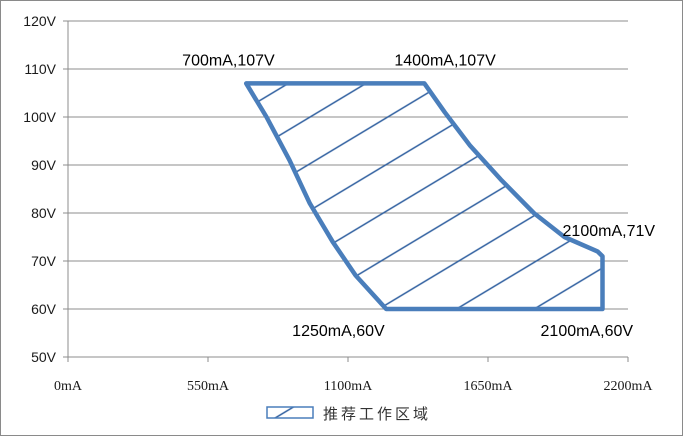 This screenshot has width=683, height=436. I want to click on point-annotation: 1400mA,107V, so click(445, 60).